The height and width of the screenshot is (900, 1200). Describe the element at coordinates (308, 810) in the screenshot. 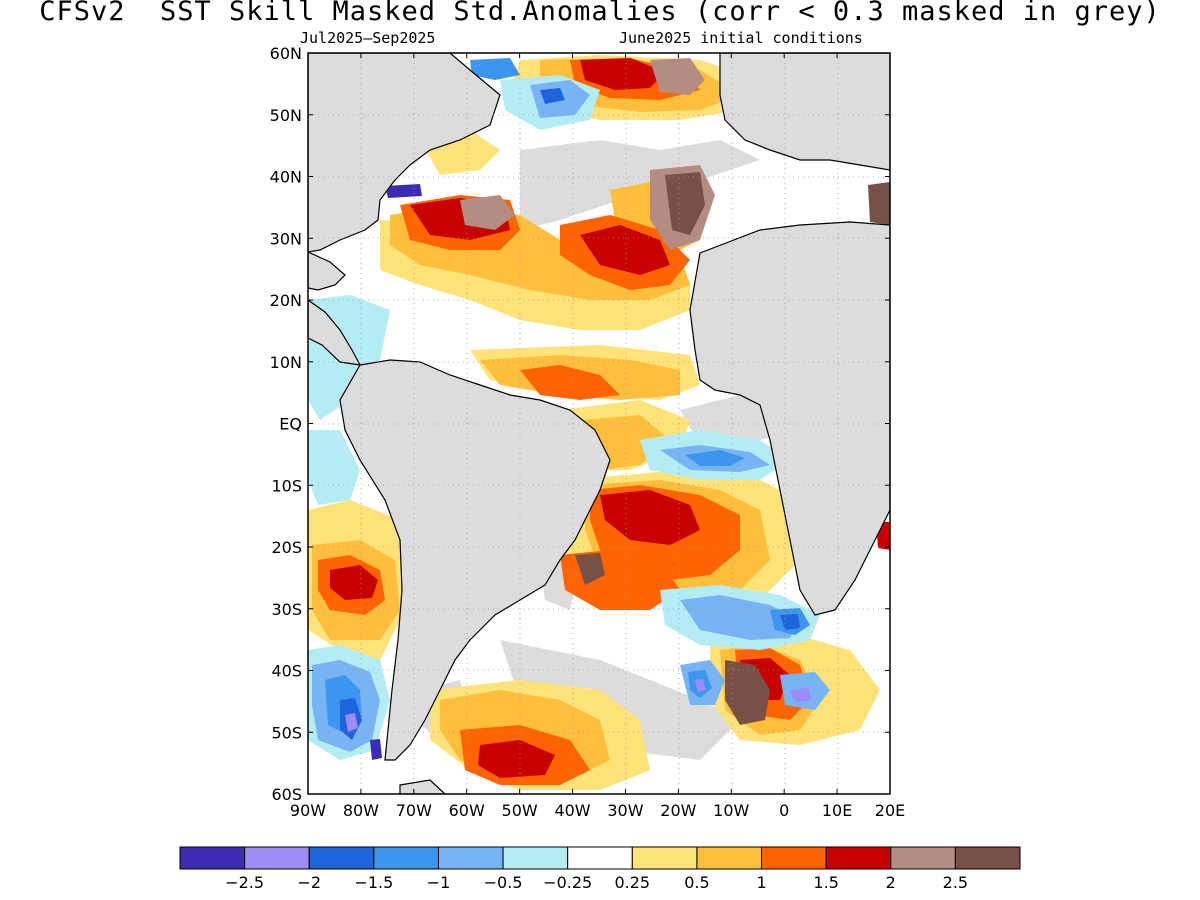

I see `longitude-label: 90W` at that location.